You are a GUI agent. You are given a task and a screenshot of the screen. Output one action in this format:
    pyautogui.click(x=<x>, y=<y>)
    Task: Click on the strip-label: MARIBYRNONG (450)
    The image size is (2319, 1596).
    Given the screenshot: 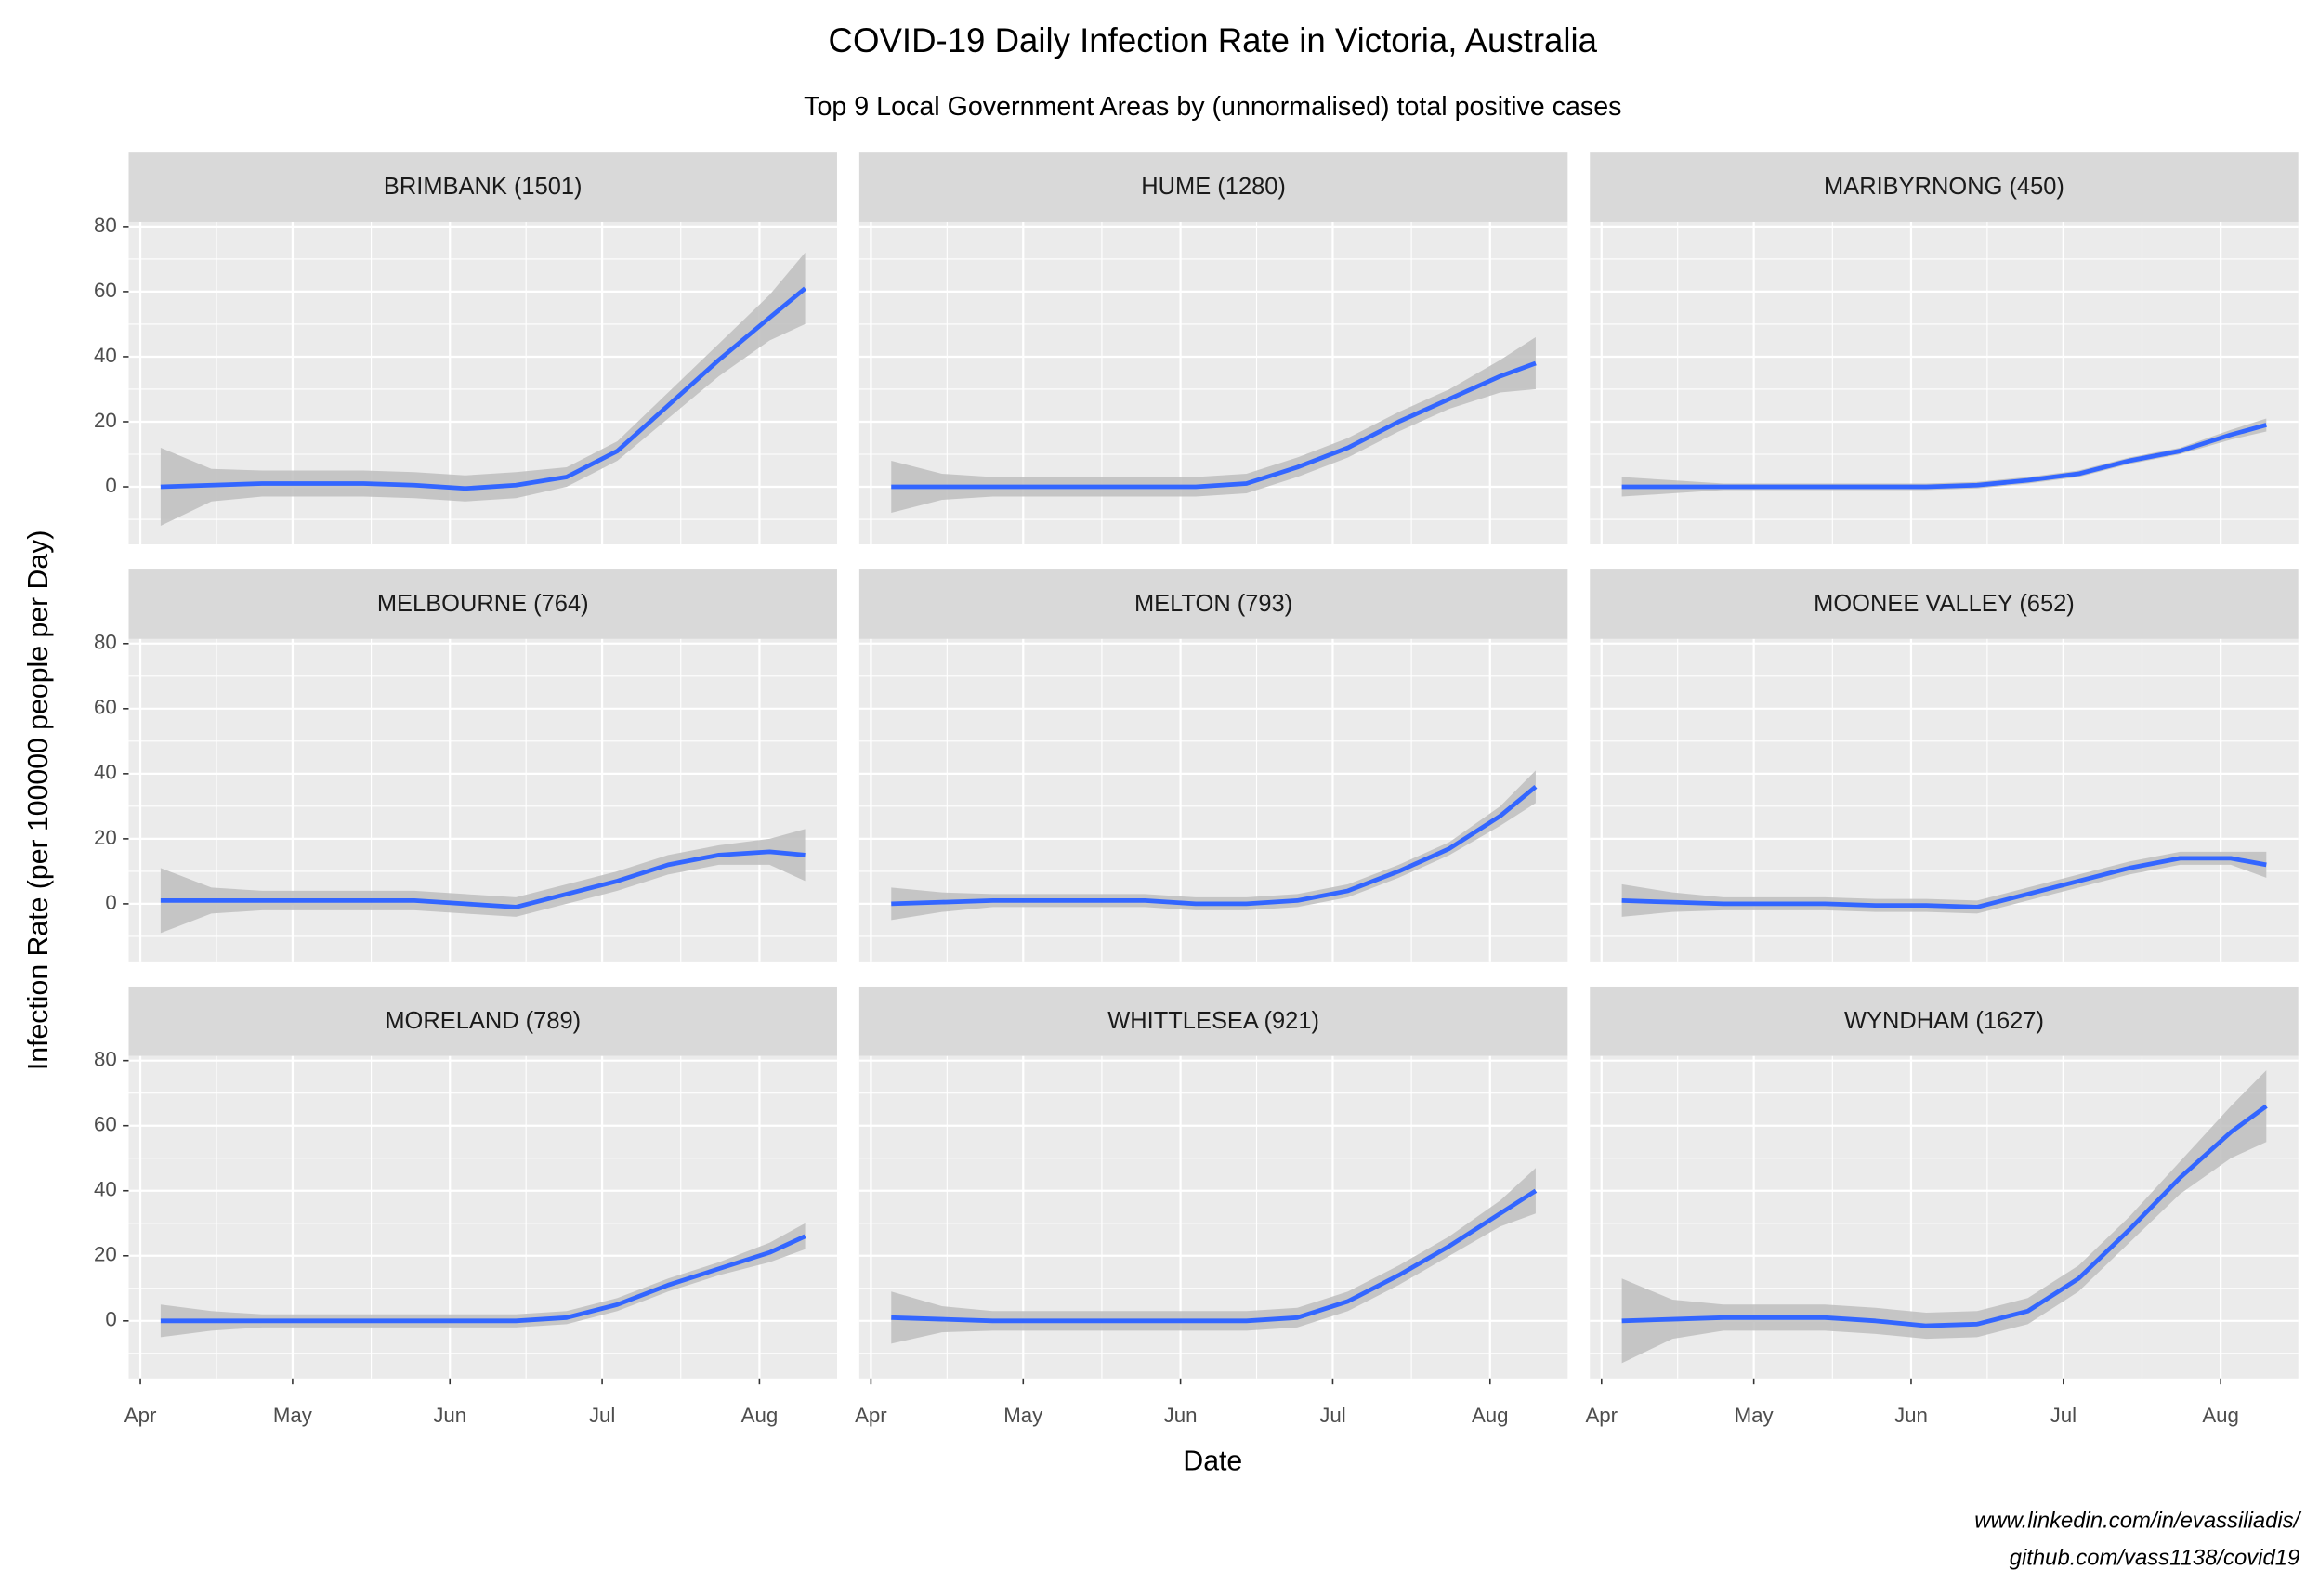 What is the action you would take?
    pyautogui.click(x=1944, y=187)
    